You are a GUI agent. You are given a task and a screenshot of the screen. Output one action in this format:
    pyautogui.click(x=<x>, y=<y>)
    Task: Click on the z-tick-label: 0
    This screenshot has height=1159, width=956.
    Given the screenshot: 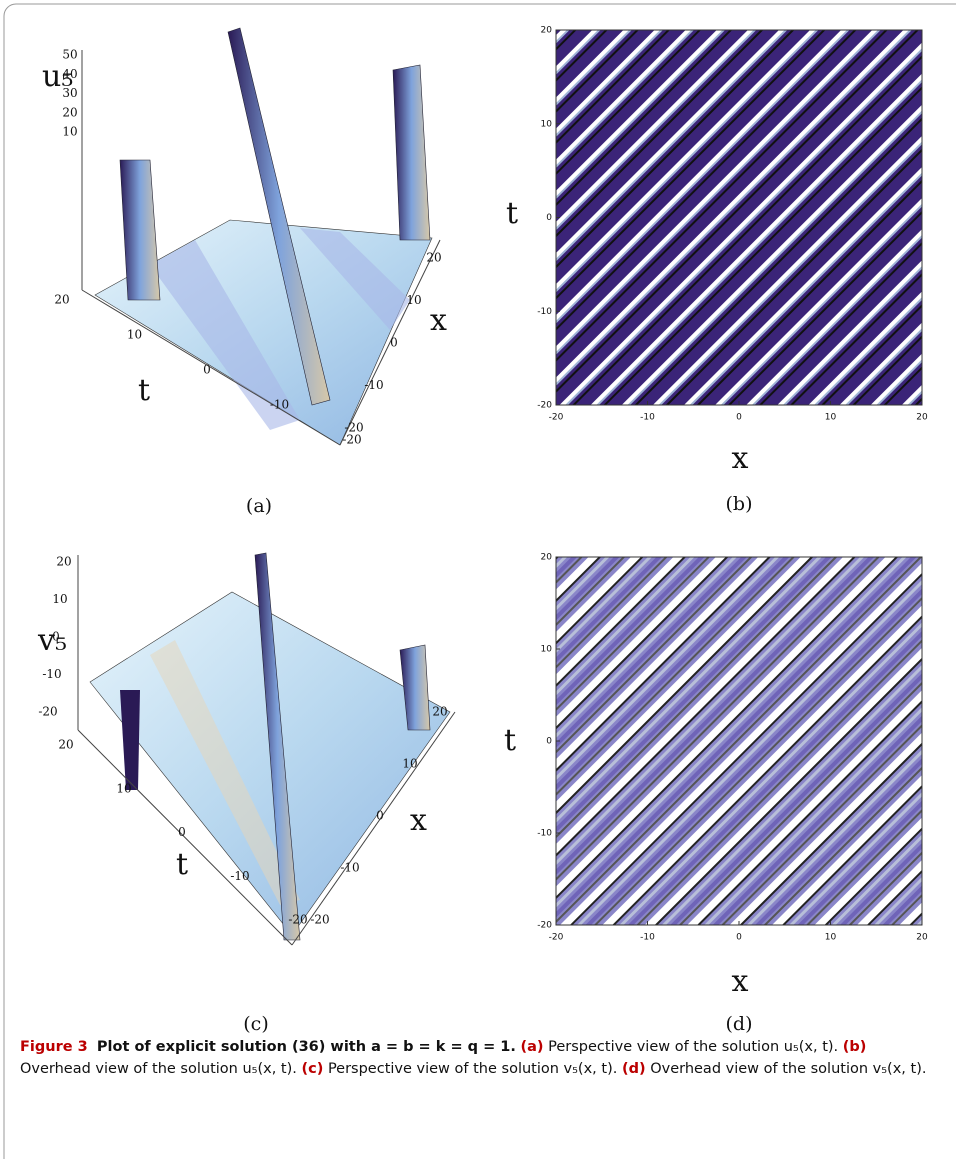 What is the action you would take?
    pyautogui.click(x=56, y=637)
    